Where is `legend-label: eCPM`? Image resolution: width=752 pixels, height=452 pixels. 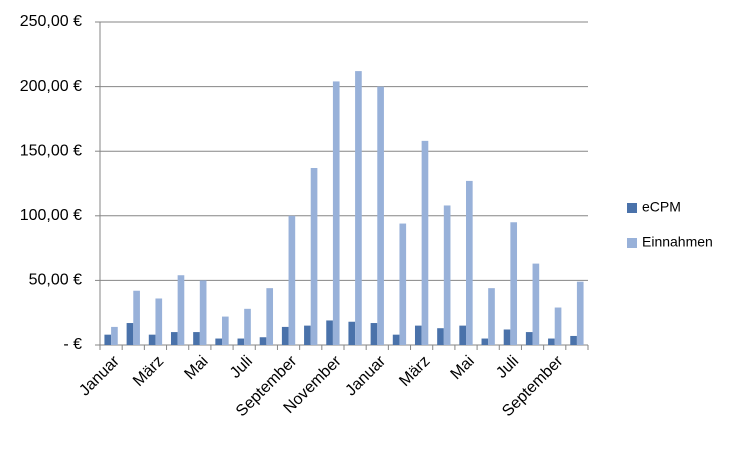 legend-label: eCPM is located at coordinates (661, 207).